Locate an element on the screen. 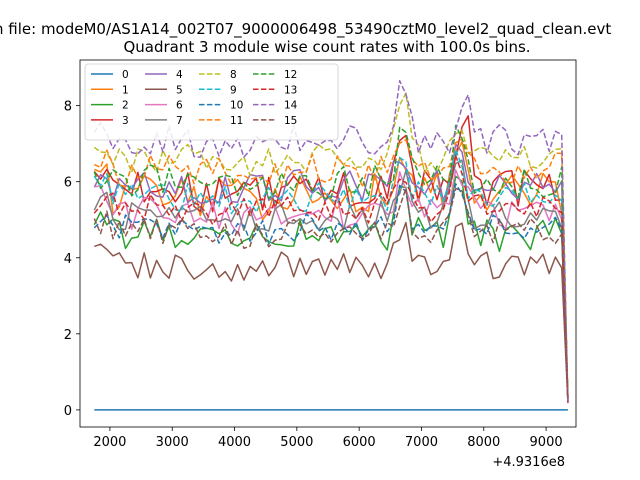  legend-label-15: 15 is located at coordinates (290, 121).